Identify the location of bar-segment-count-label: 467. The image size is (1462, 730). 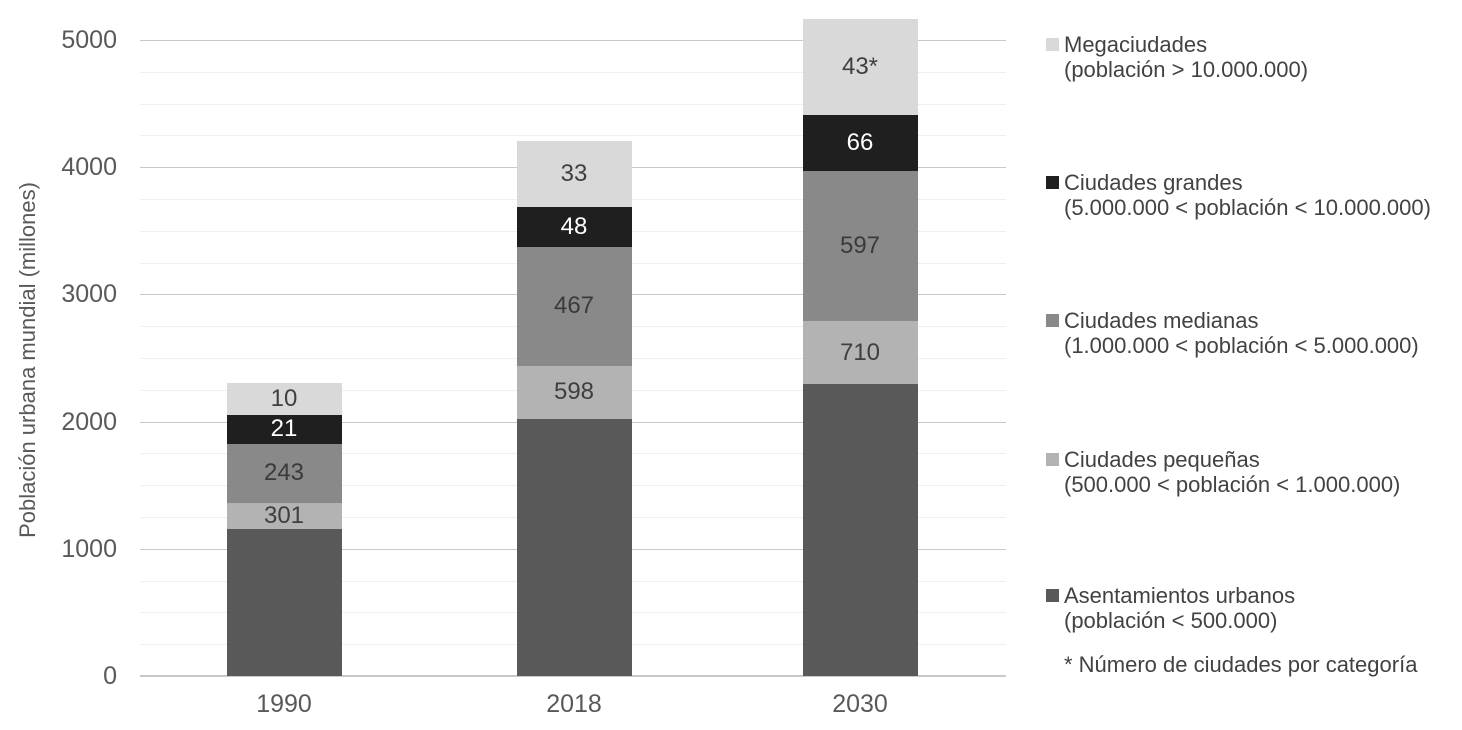
(574, 306).